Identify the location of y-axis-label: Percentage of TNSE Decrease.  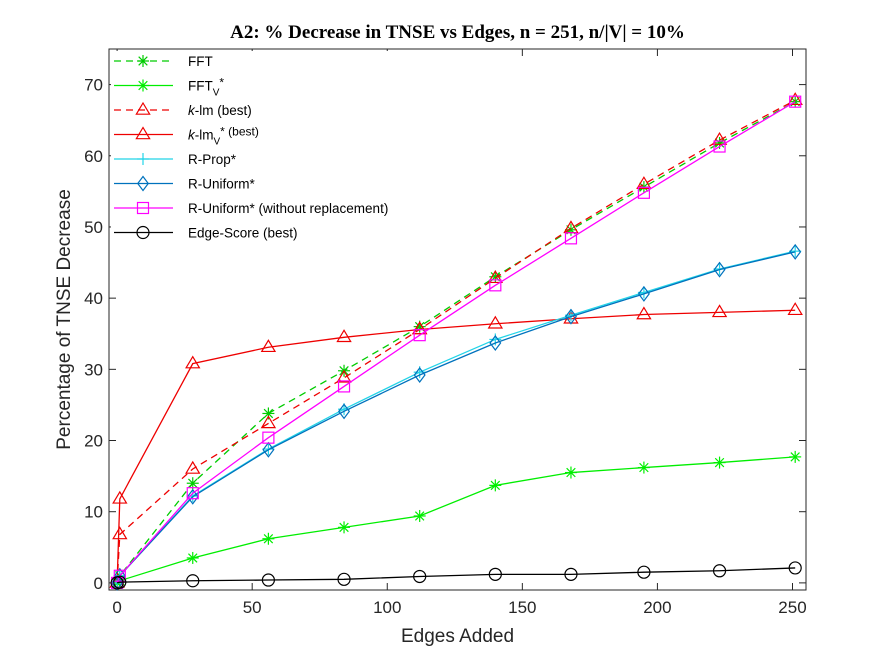
(64, 319).